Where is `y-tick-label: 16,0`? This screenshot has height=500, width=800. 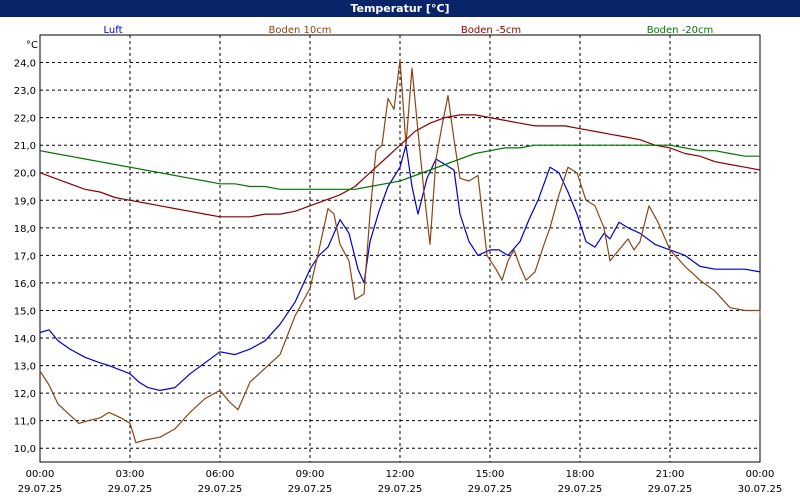
y-tick-label: 16,0 is located at coordinates (25, 284).